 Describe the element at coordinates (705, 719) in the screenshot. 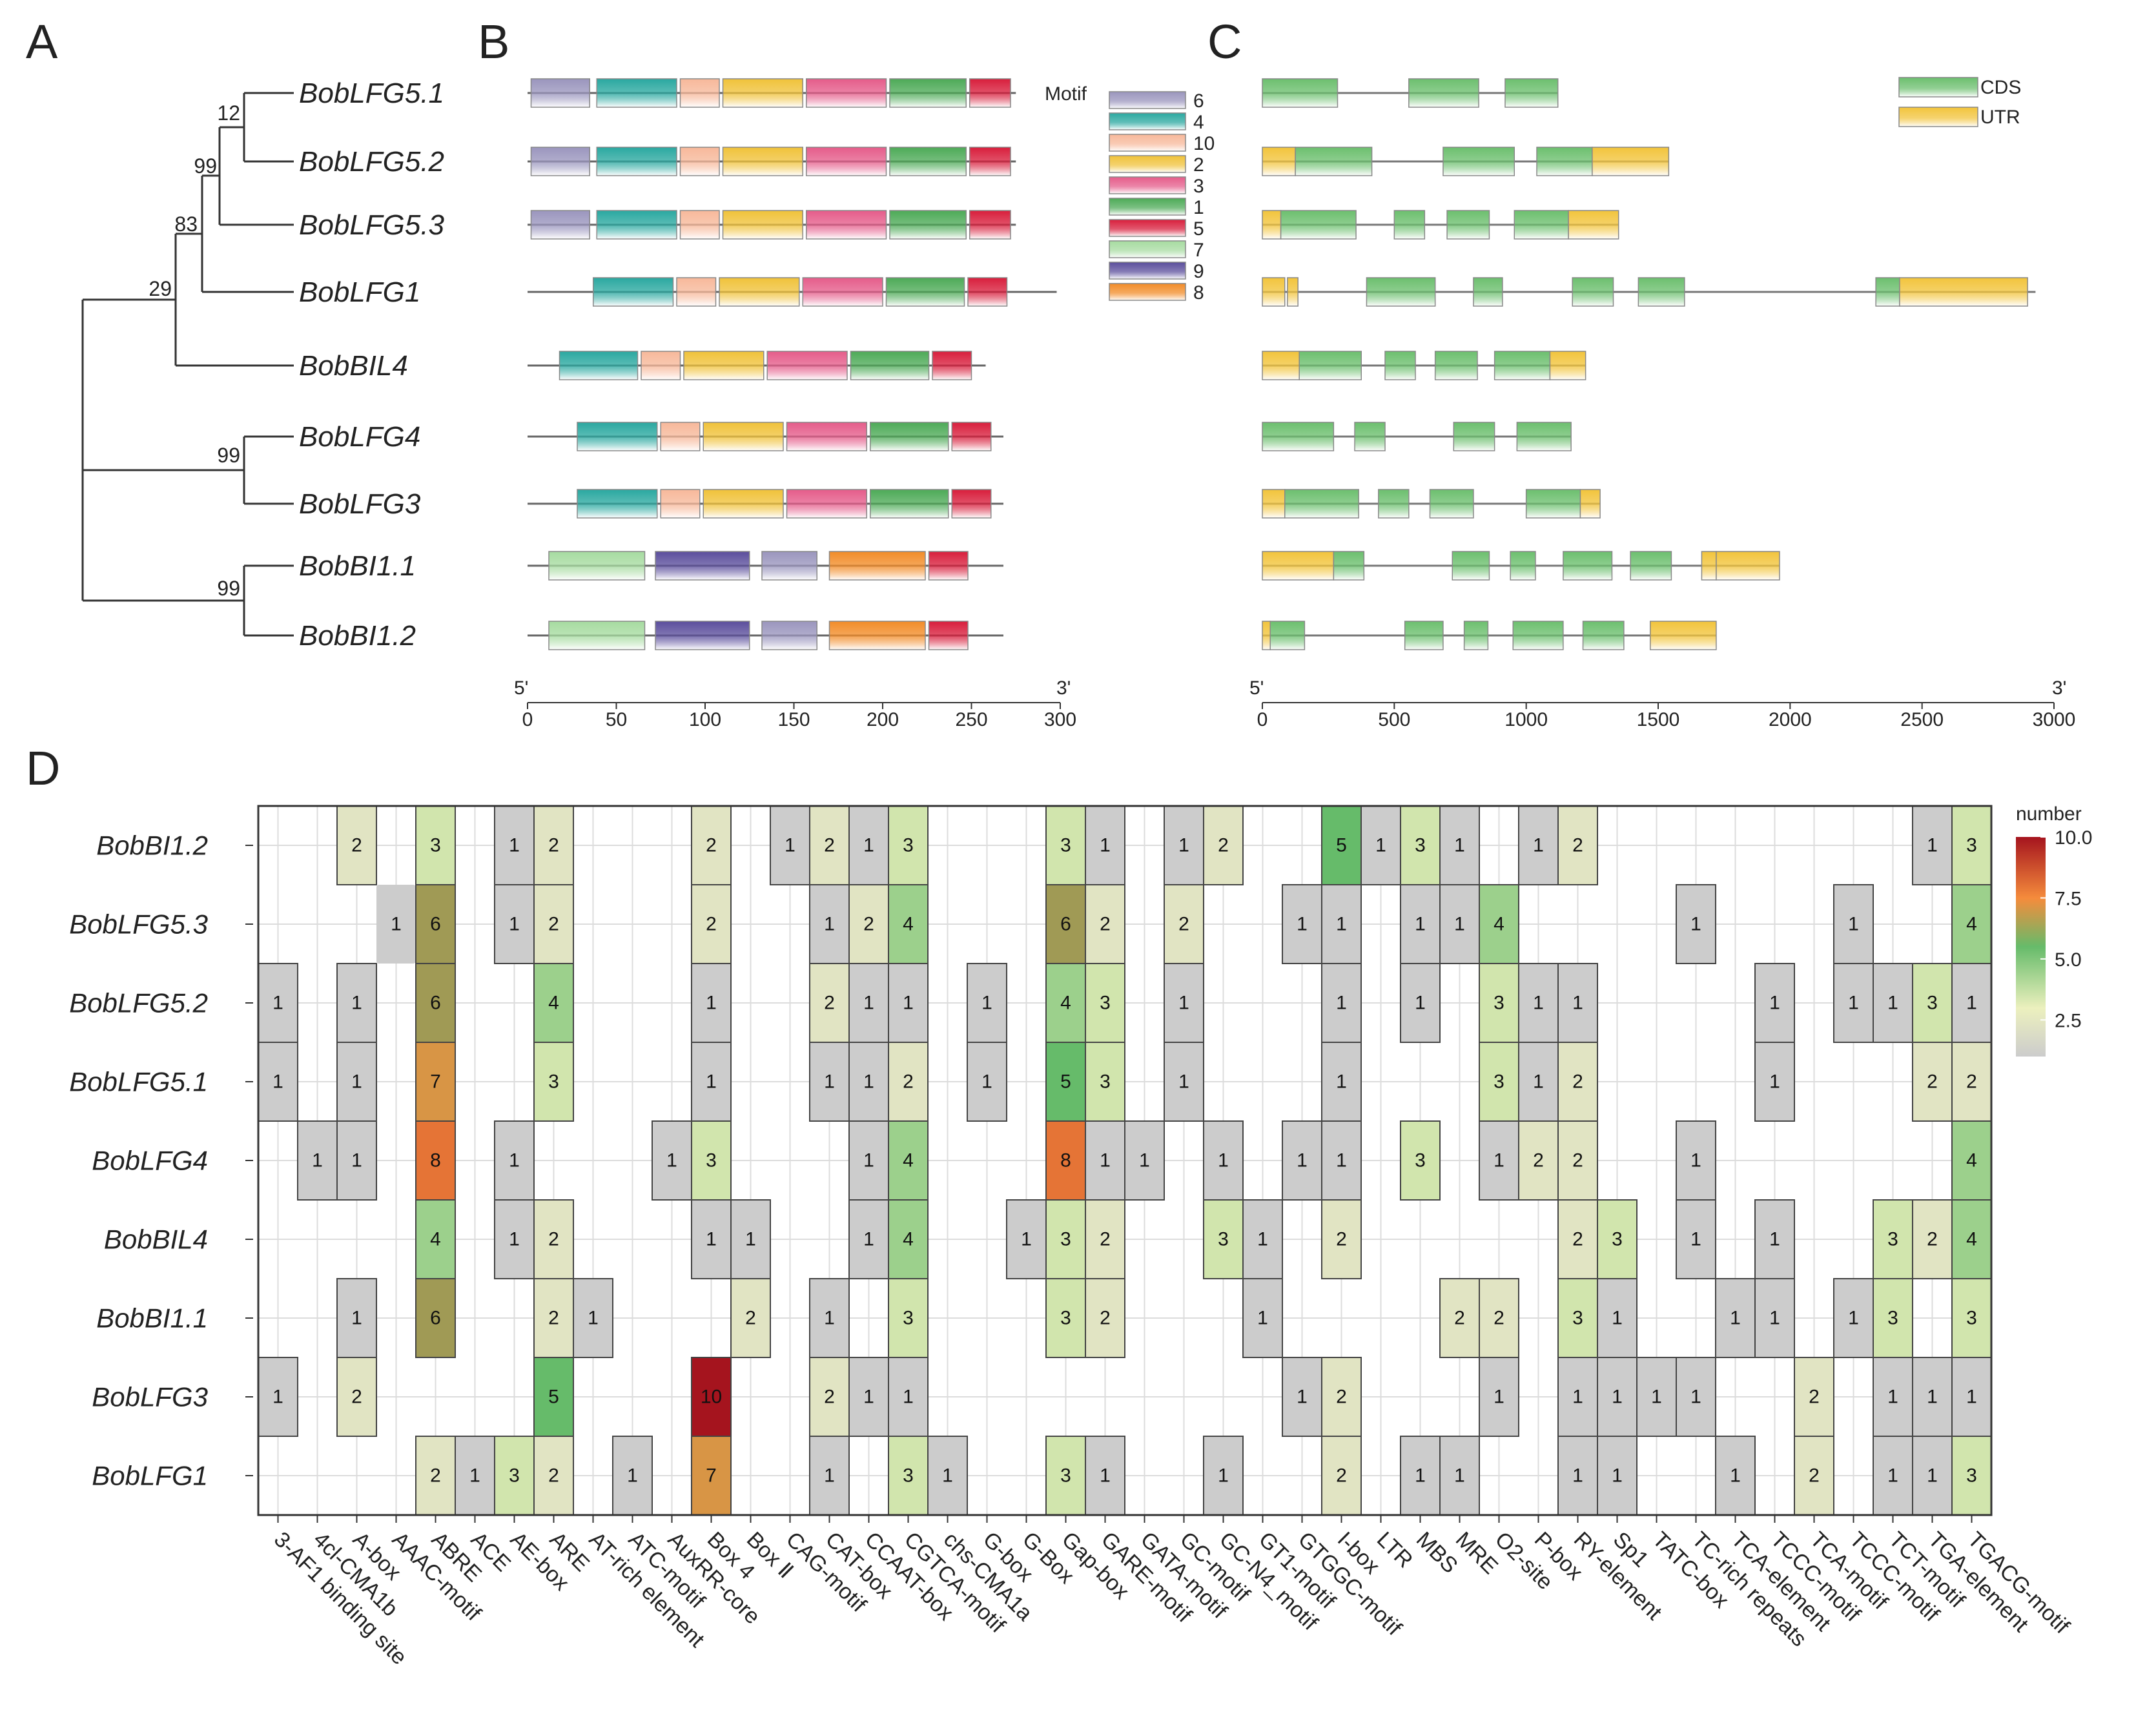

I see `motif-axis-tick-label: 100` at that location.